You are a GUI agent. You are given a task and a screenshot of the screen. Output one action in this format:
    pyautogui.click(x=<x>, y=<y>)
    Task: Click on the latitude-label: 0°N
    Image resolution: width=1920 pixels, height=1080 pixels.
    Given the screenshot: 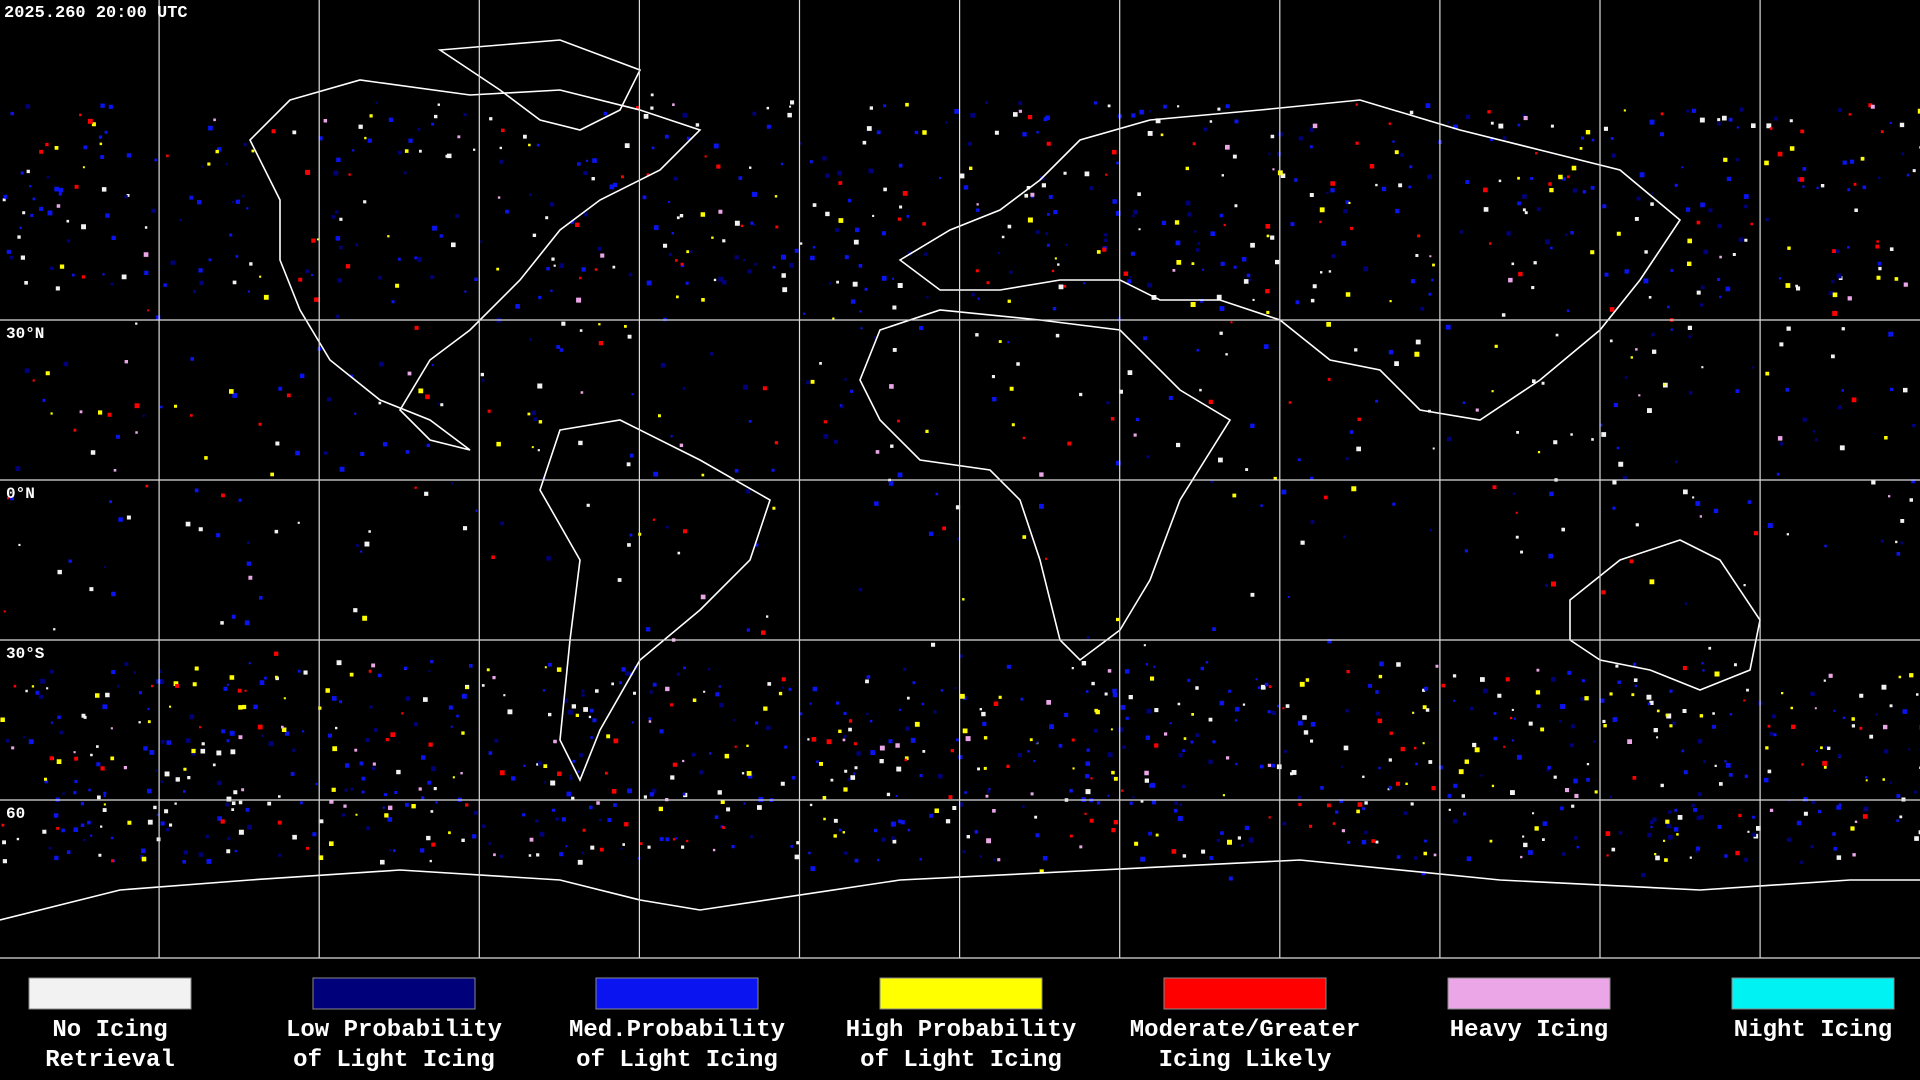 What is the action you would take?
    pyautogui.click(x=20, y=494)
    